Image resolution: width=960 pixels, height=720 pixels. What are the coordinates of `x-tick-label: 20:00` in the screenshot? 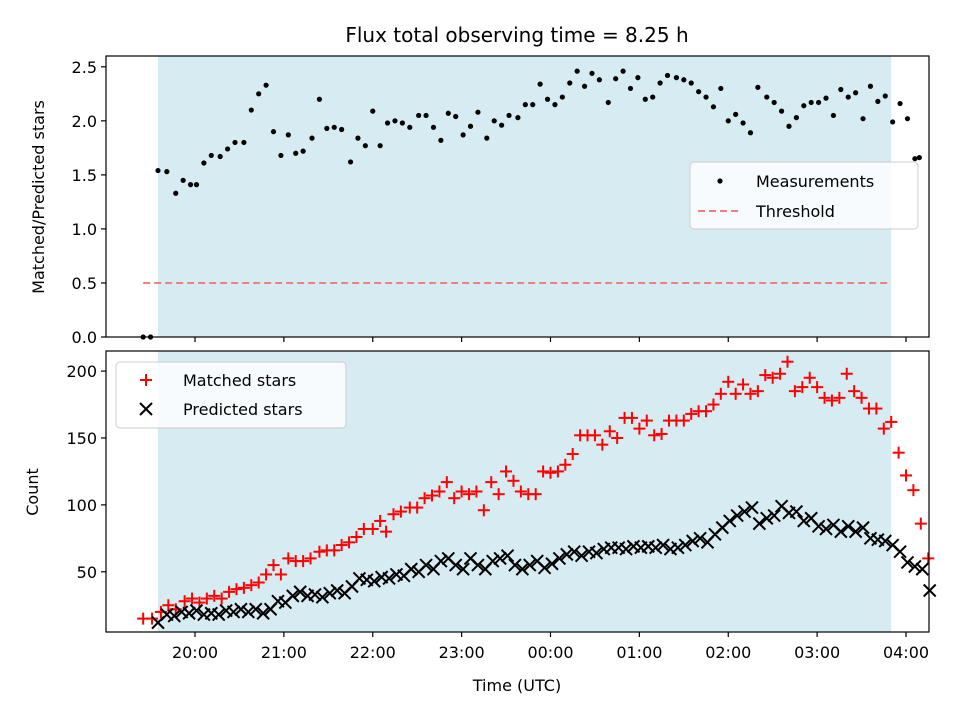 It's located at (195, 652).